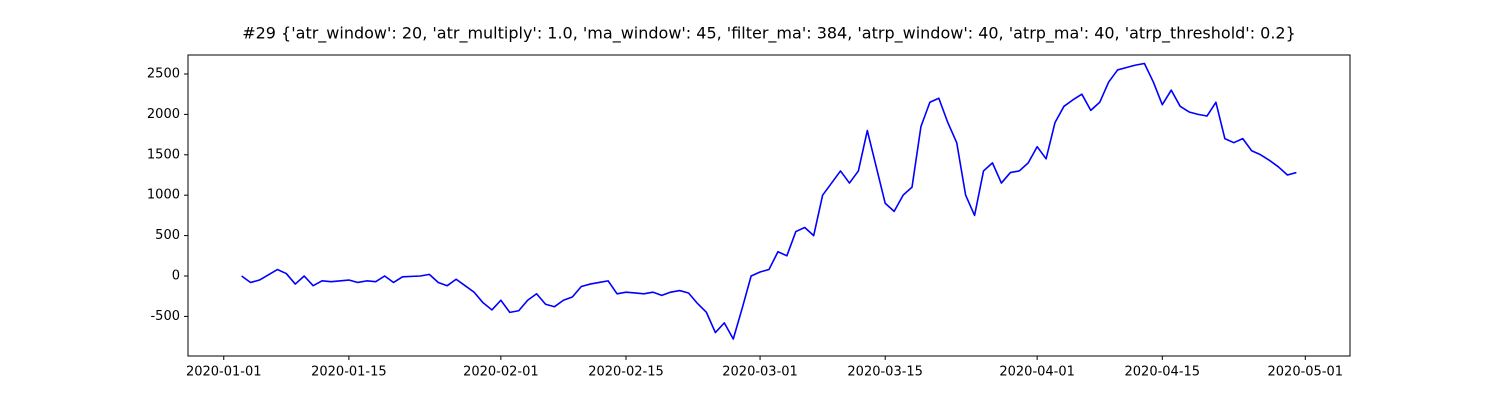  Describe the element at coordinates (163, 195) in the screenshot. I see `y-tick-label: 1000` at that location.